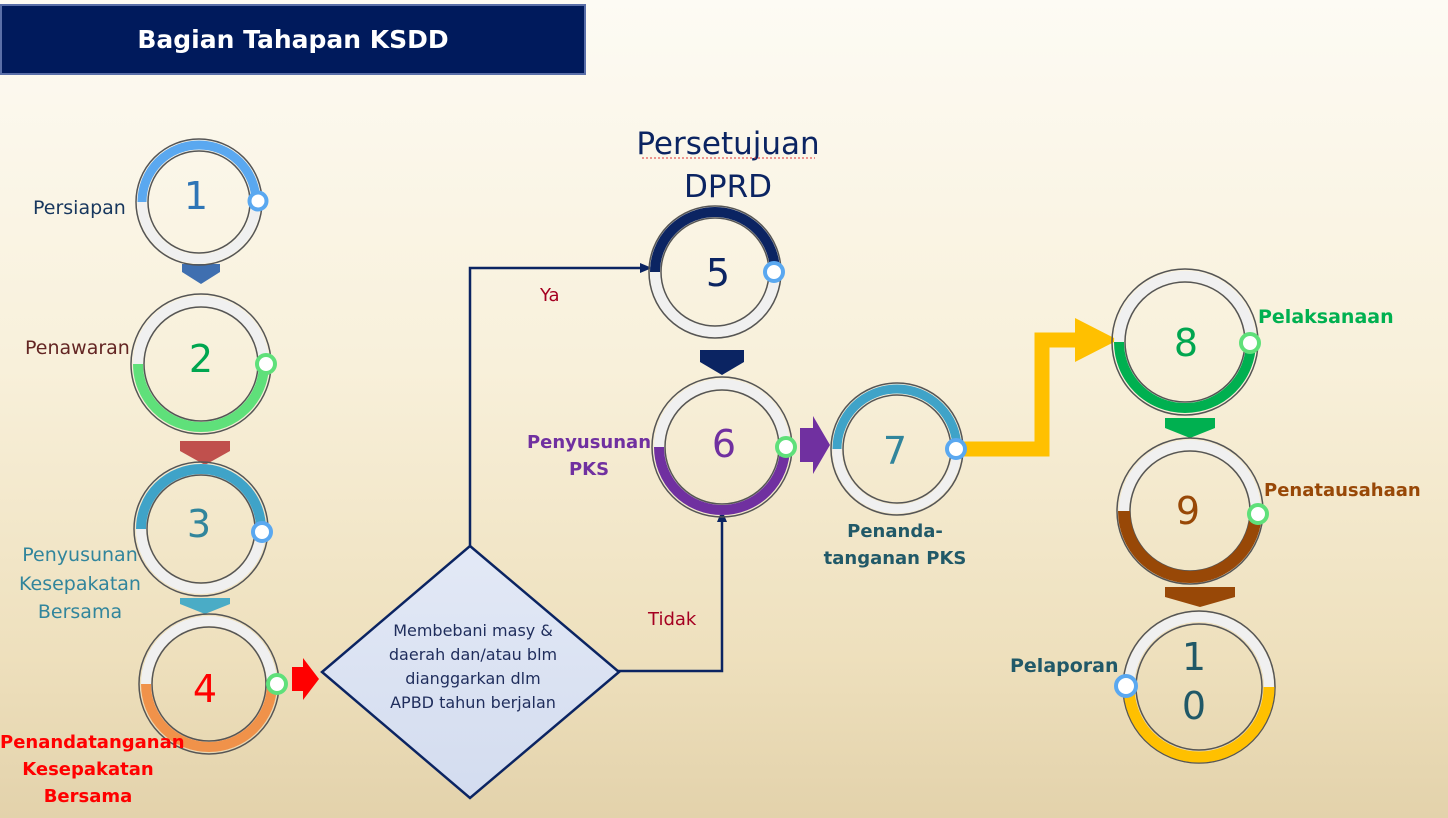  Describe the element at coordinates (774, 272) in the screenshot. I see `step-5-dot` at that location.